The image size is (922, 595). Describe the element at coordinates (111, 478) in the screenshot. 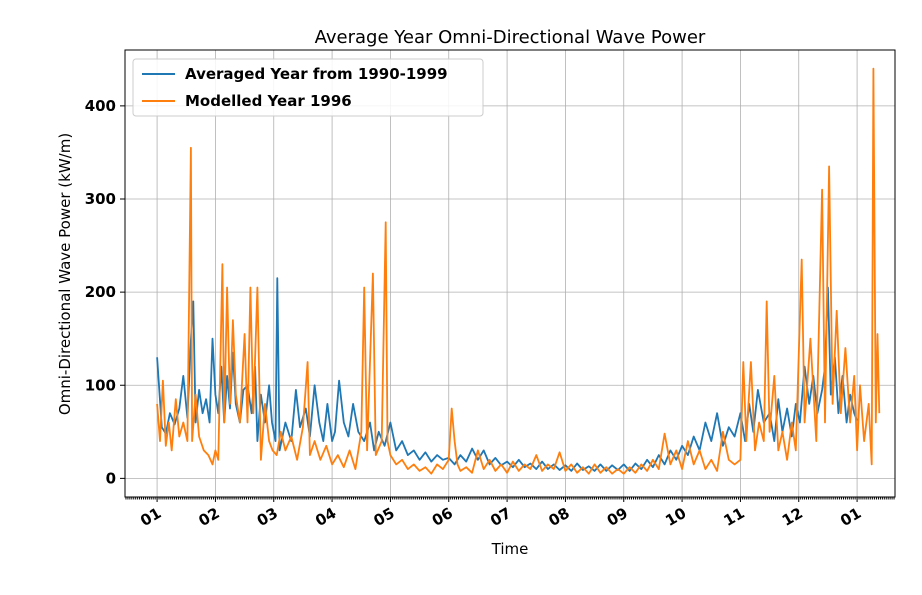

I see `y-tick-label: 0` at that location.